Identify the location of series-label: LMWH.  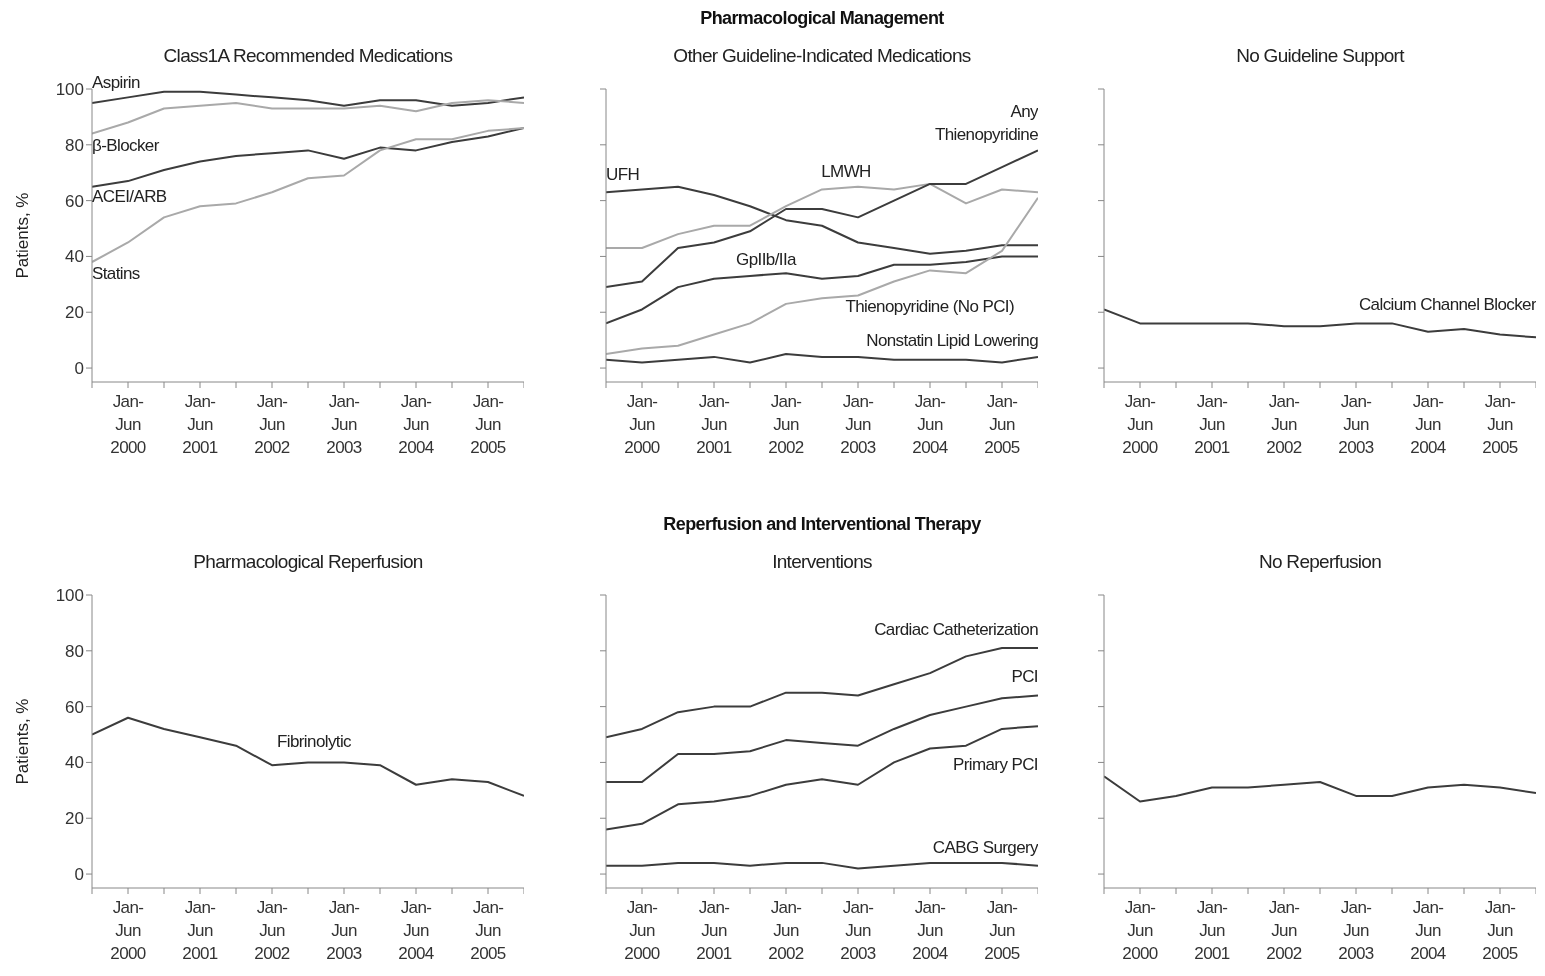
(846, 172).